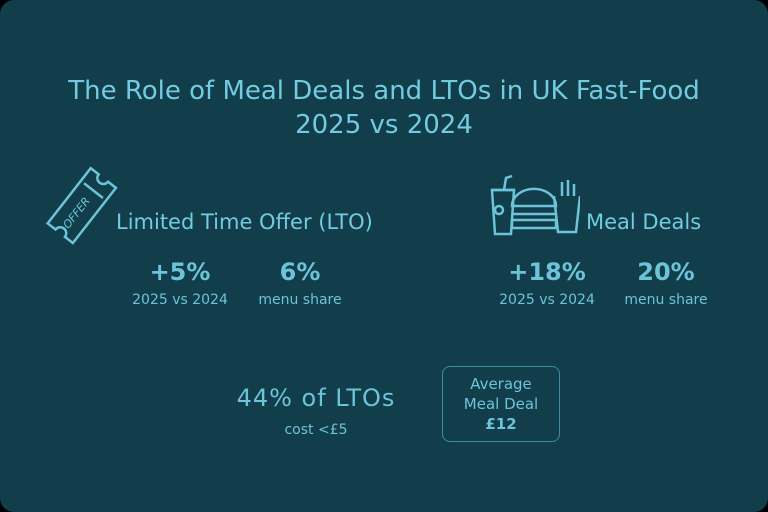 The width and height of the screenshot is (768, 512). What do you see at coordinates (316, 398) in the screenshot?
I see `lto-cost-value: 44% of LTOs` at bounding box center [316, 398].